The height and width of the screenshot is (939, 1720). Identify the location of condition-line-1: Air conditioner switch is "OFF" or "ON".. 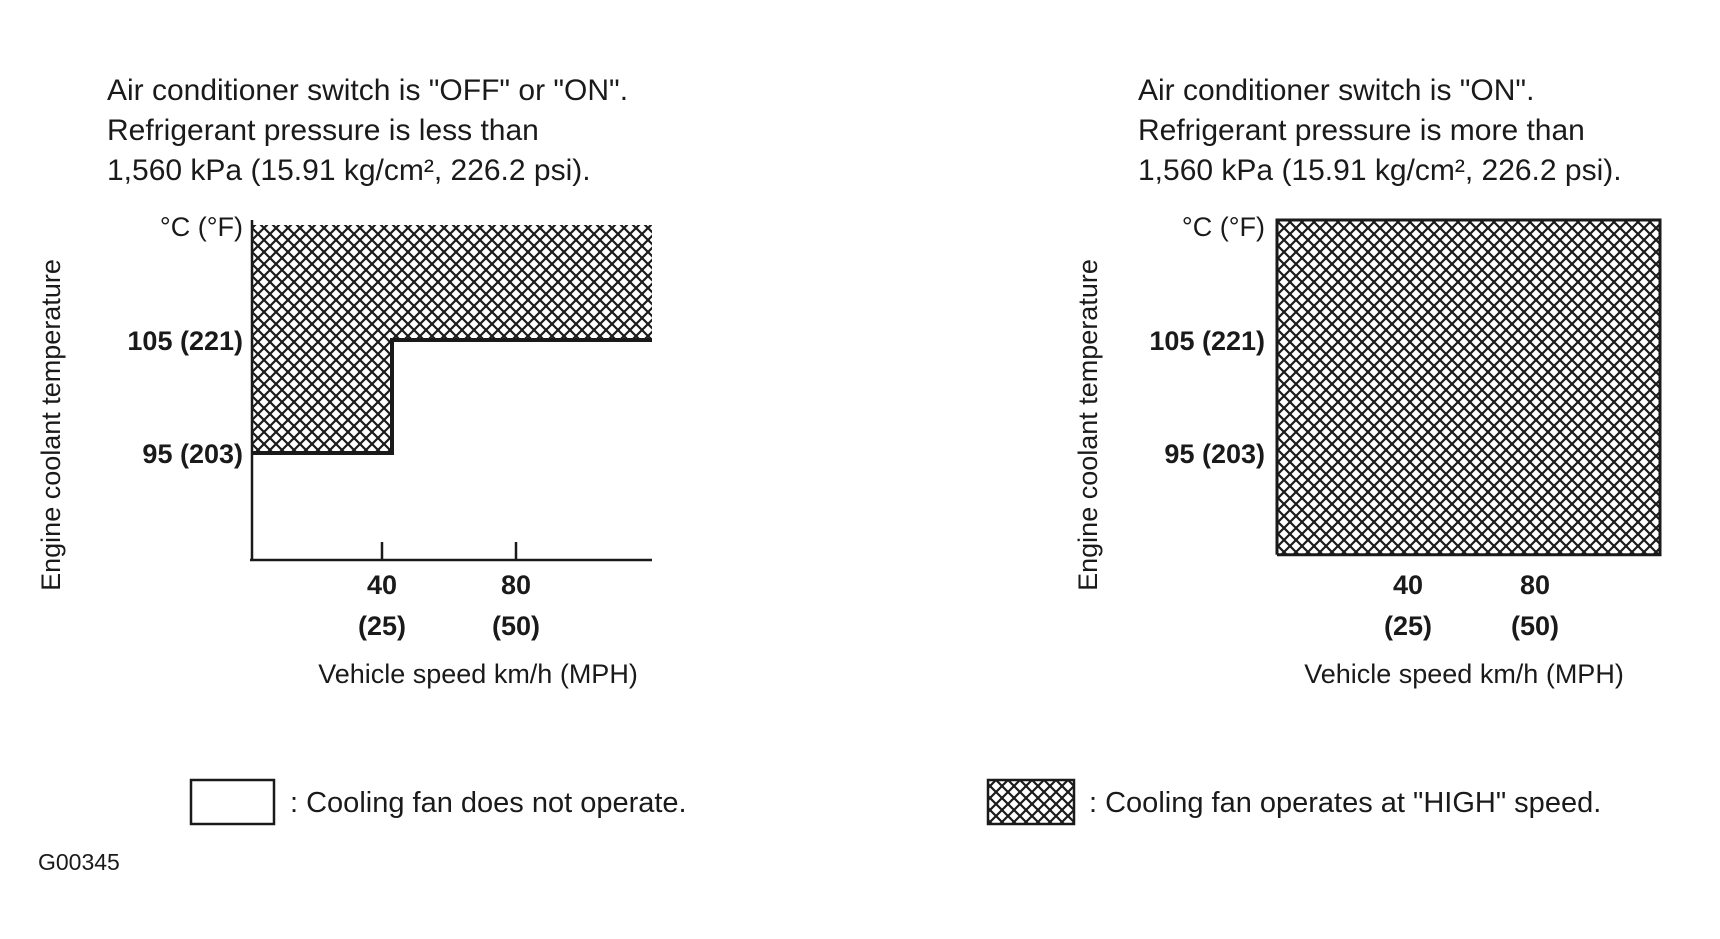
(367, 90).